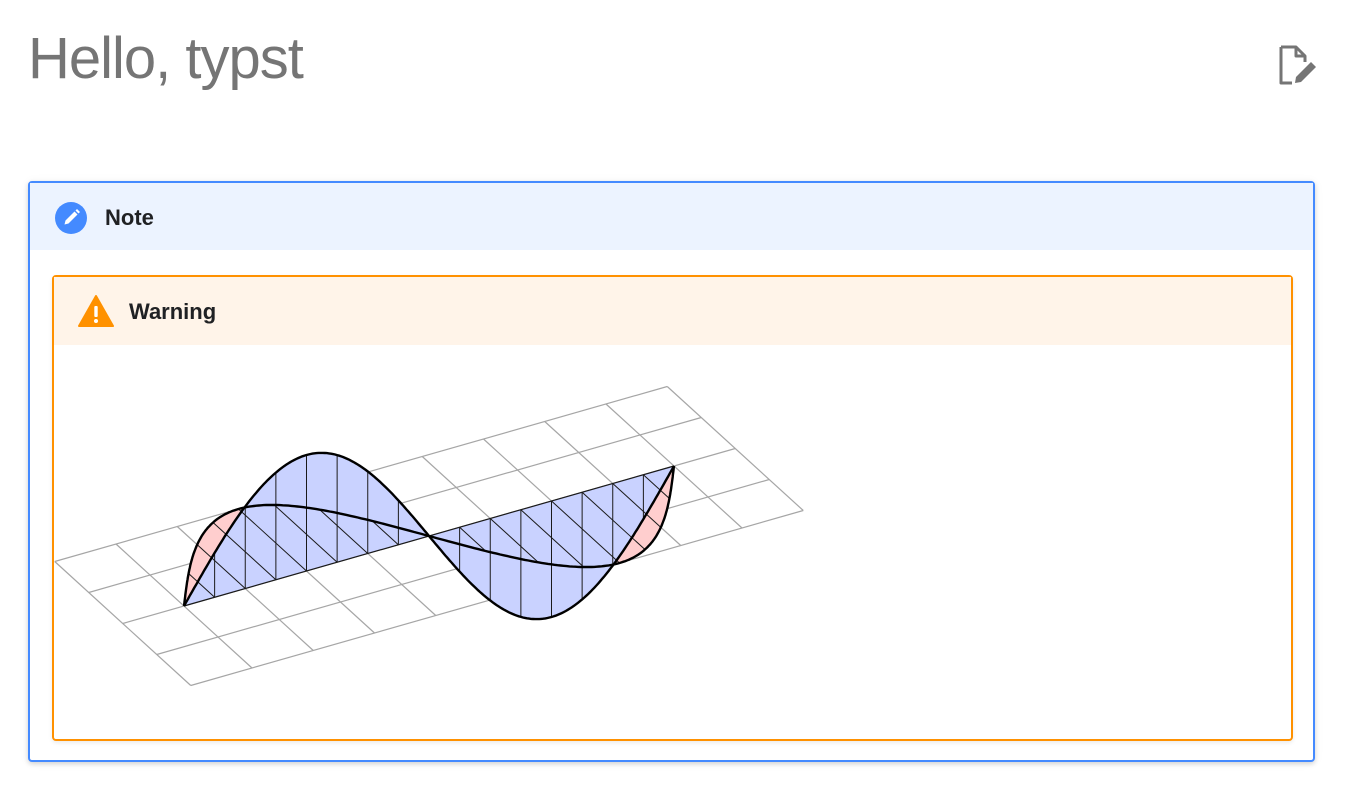 Image resolution: width=1351 pixels, height=786 pixels. What do you see at coordinates (129, 217) in the screenshot?
I see `note-title: Note` at bounding box center [129, 217].